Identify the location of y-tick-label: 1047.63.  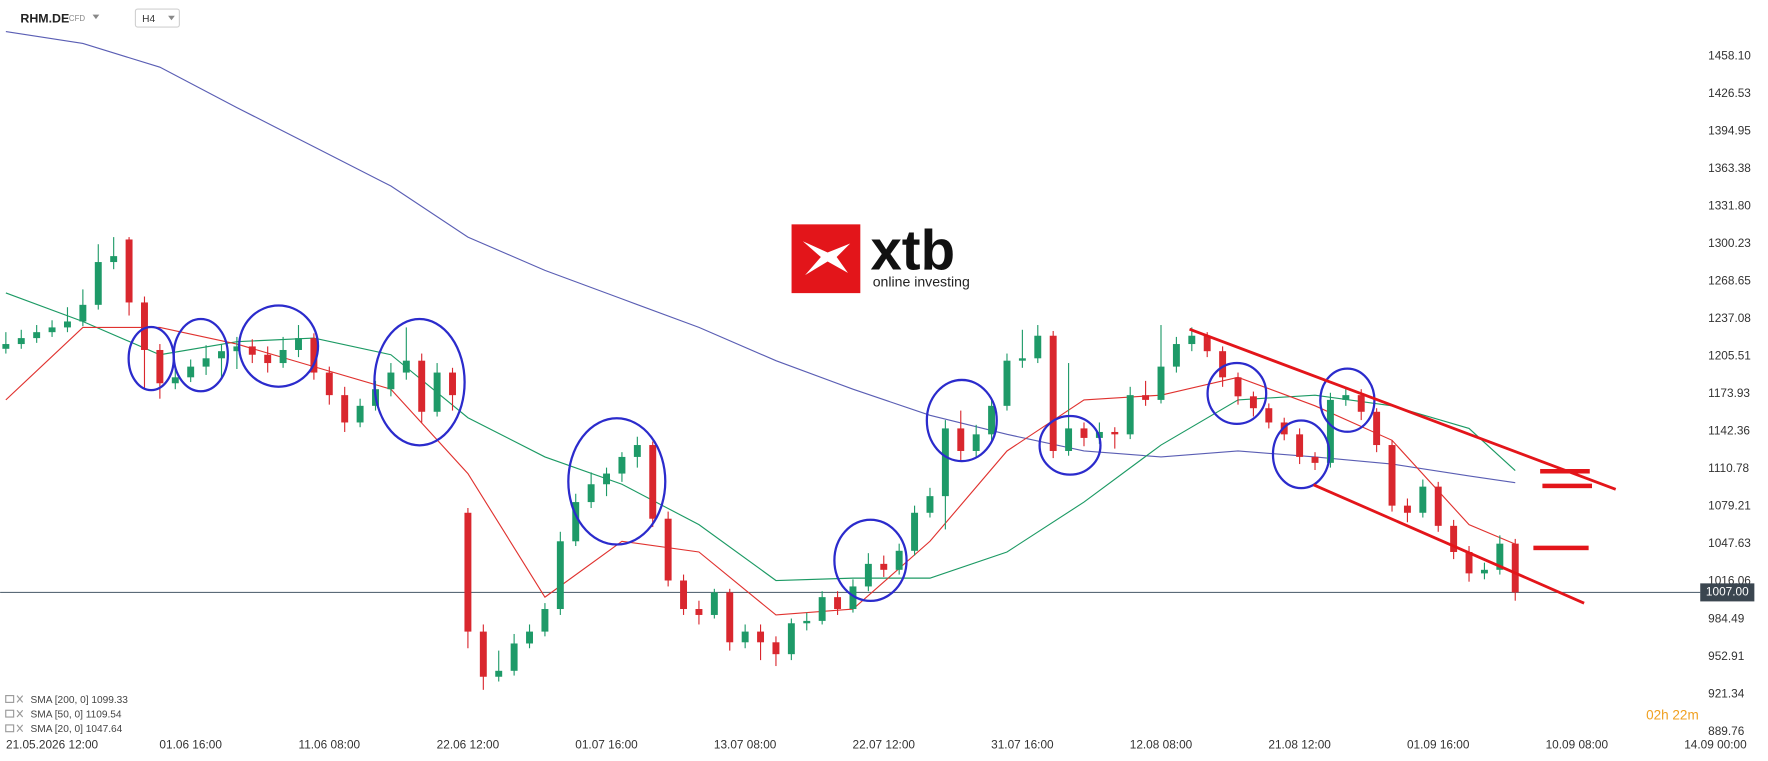
(1729, 543).